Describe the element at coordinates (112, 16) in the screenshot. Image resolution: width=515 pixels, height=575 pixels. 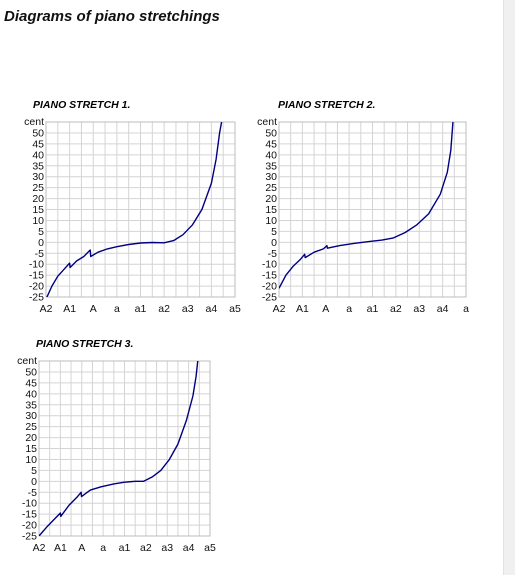
I see `page-title: Diagrams of piano stretchings` at that location.